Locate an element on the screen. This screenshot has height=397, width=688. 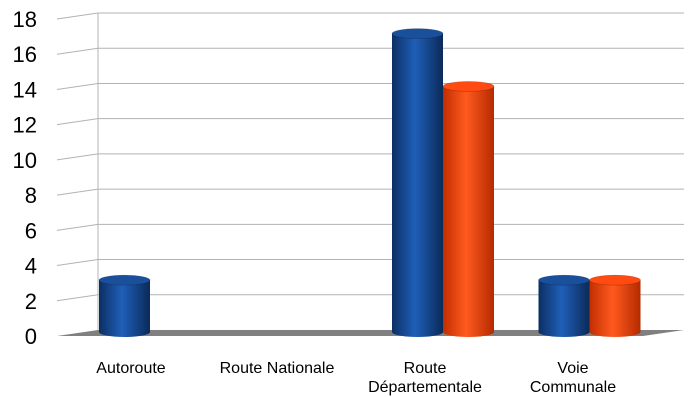
x-tick-line: Communale is located at coordinates (573, 387).